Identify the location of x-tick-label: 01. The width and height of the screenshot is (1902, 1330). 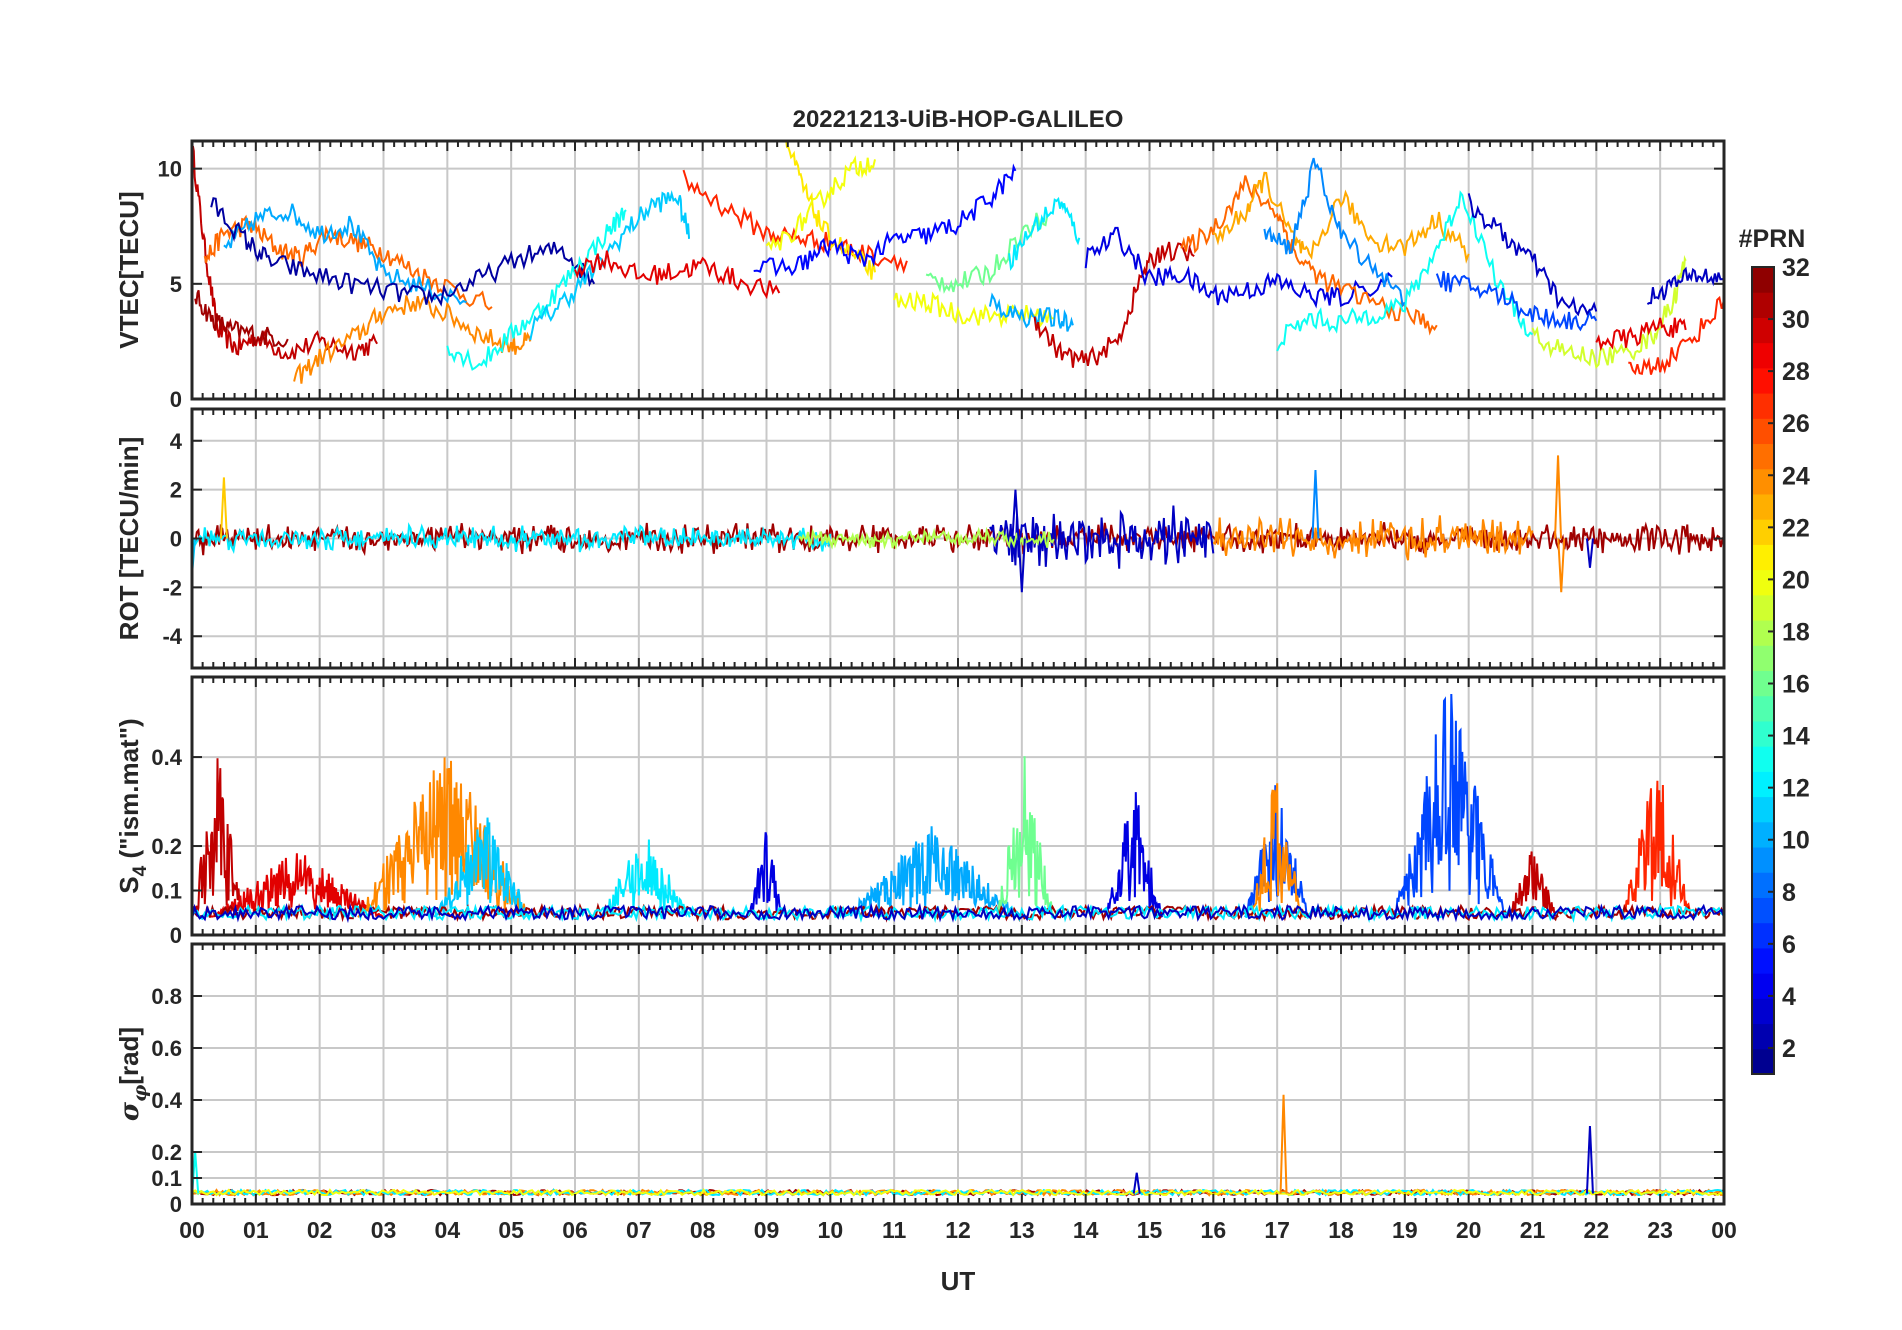
(256, 1230).